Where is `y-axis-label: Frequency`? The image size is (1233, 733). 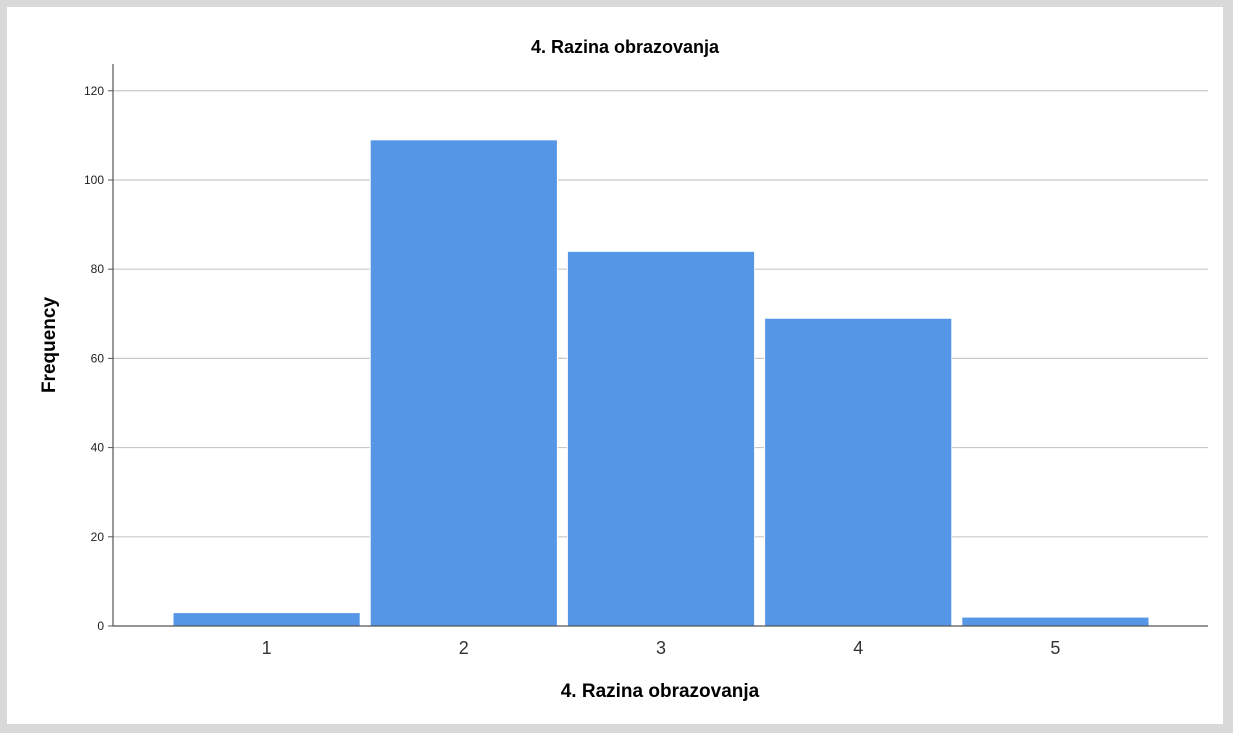
y-axis-label: Frequency is located at coordinates (49, 345).